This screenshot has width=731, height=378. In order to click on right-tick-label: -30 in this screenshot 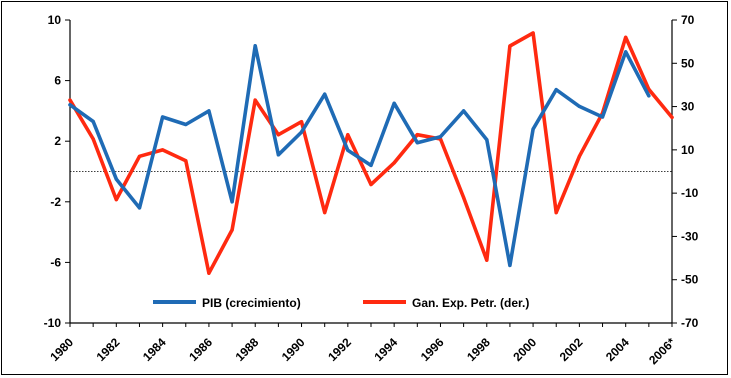, I will do `click(690, 236)`.